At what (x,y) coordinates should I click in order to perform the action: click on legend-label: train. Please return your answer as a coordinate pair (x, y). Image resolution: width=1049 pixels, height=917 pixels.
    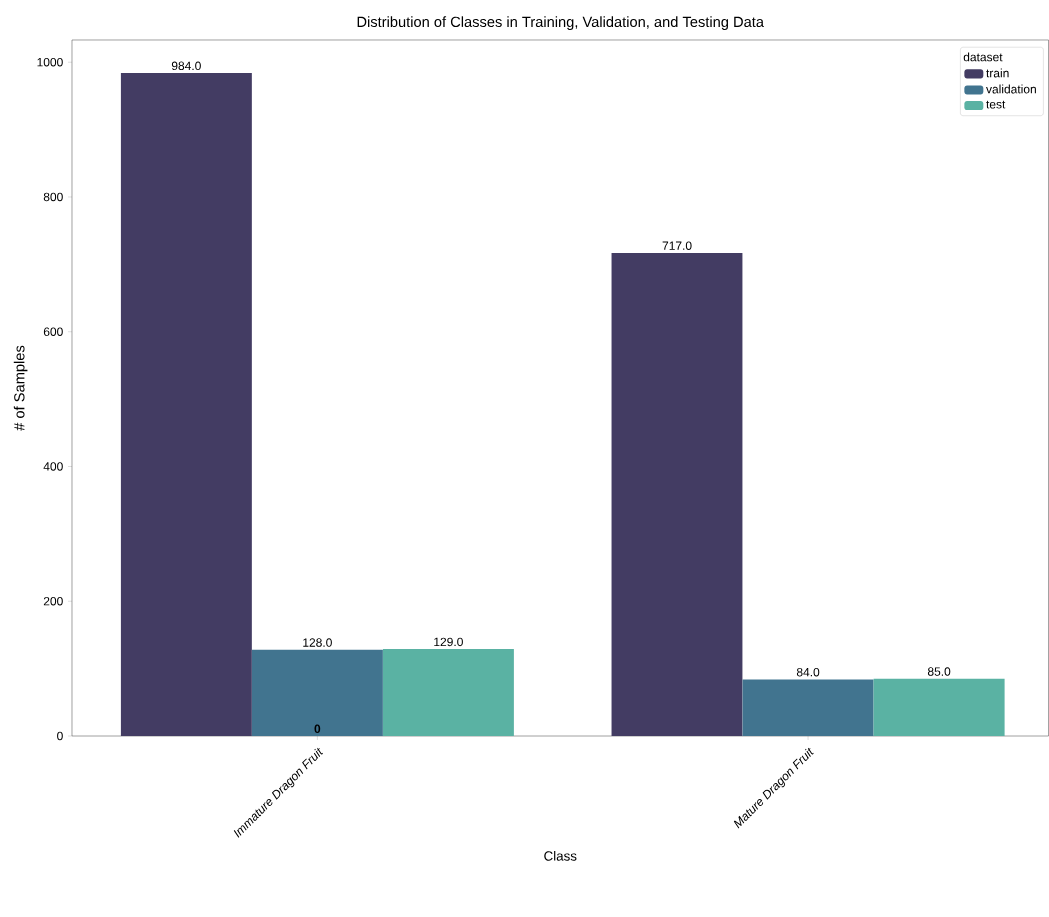
    Looking at the image, I should click on (997, 73).